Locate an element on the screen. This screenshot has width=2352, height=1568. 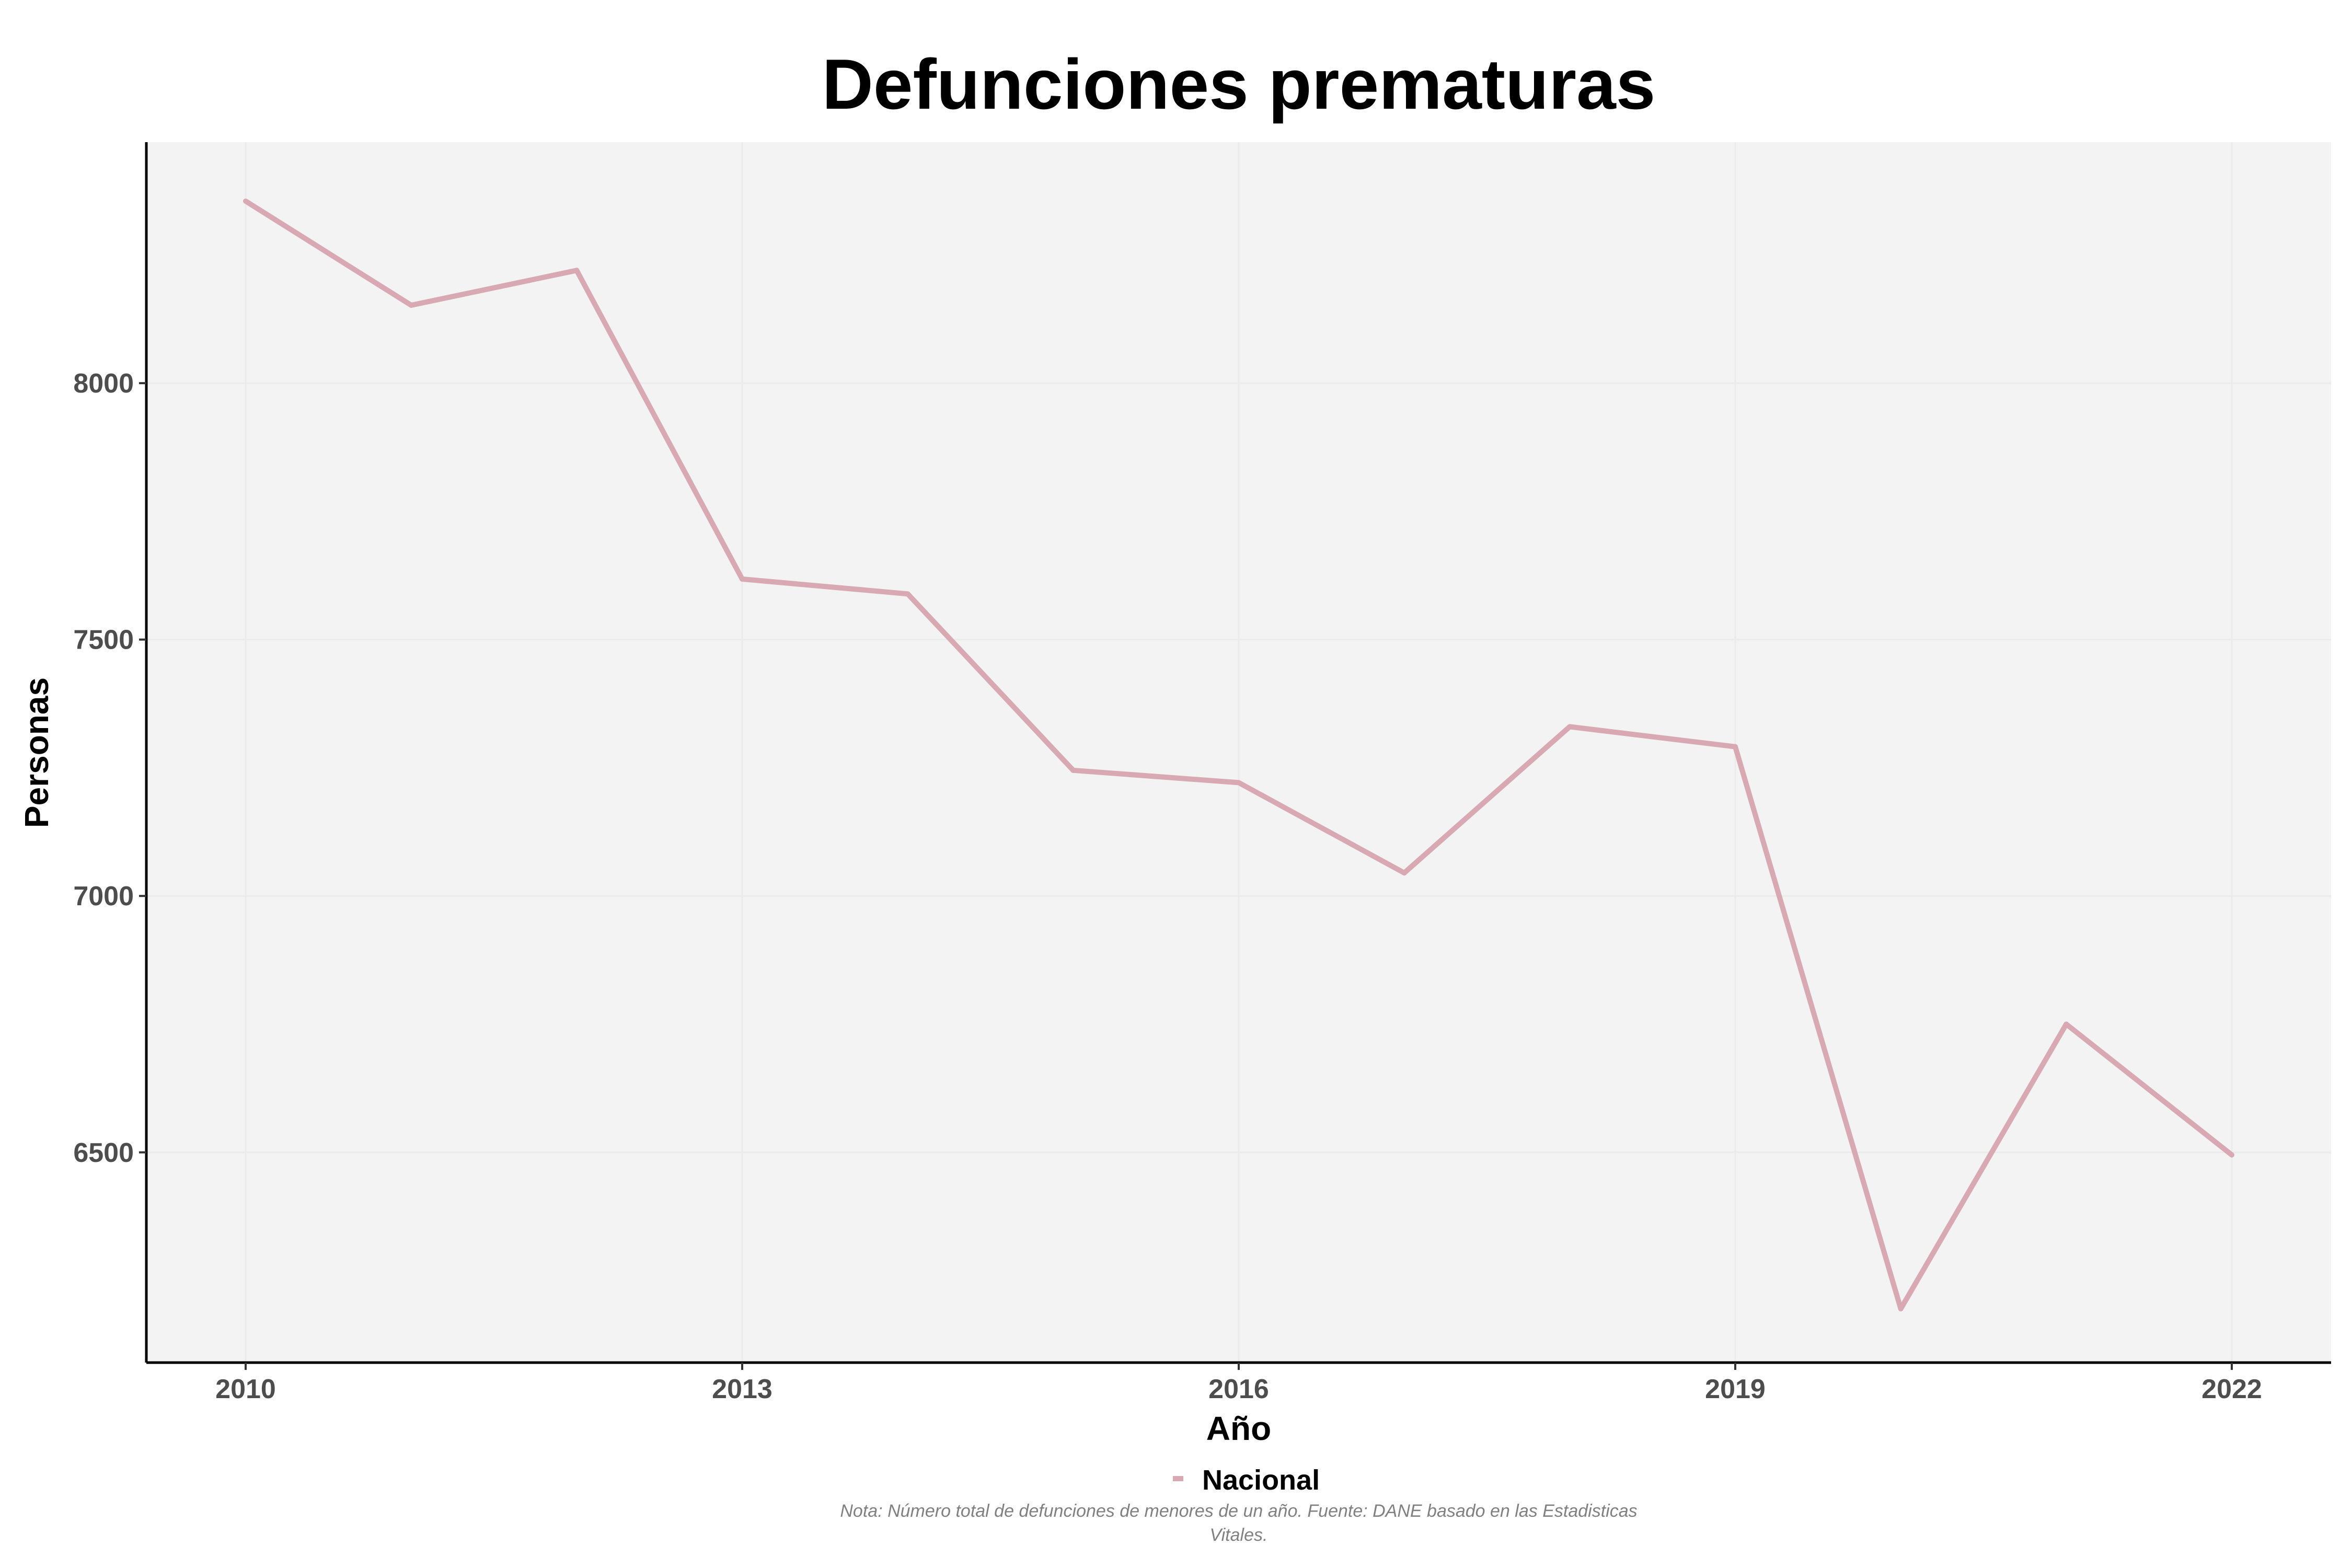
y-axis-title: Personas is located at coordinates (36, 752).